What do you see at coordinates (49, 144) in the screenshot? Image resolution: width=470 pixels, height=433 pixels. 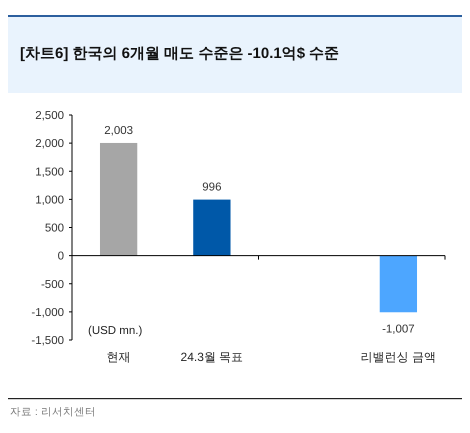 I see `y-tick-label: 2,000` at bounding box center [49, 144].